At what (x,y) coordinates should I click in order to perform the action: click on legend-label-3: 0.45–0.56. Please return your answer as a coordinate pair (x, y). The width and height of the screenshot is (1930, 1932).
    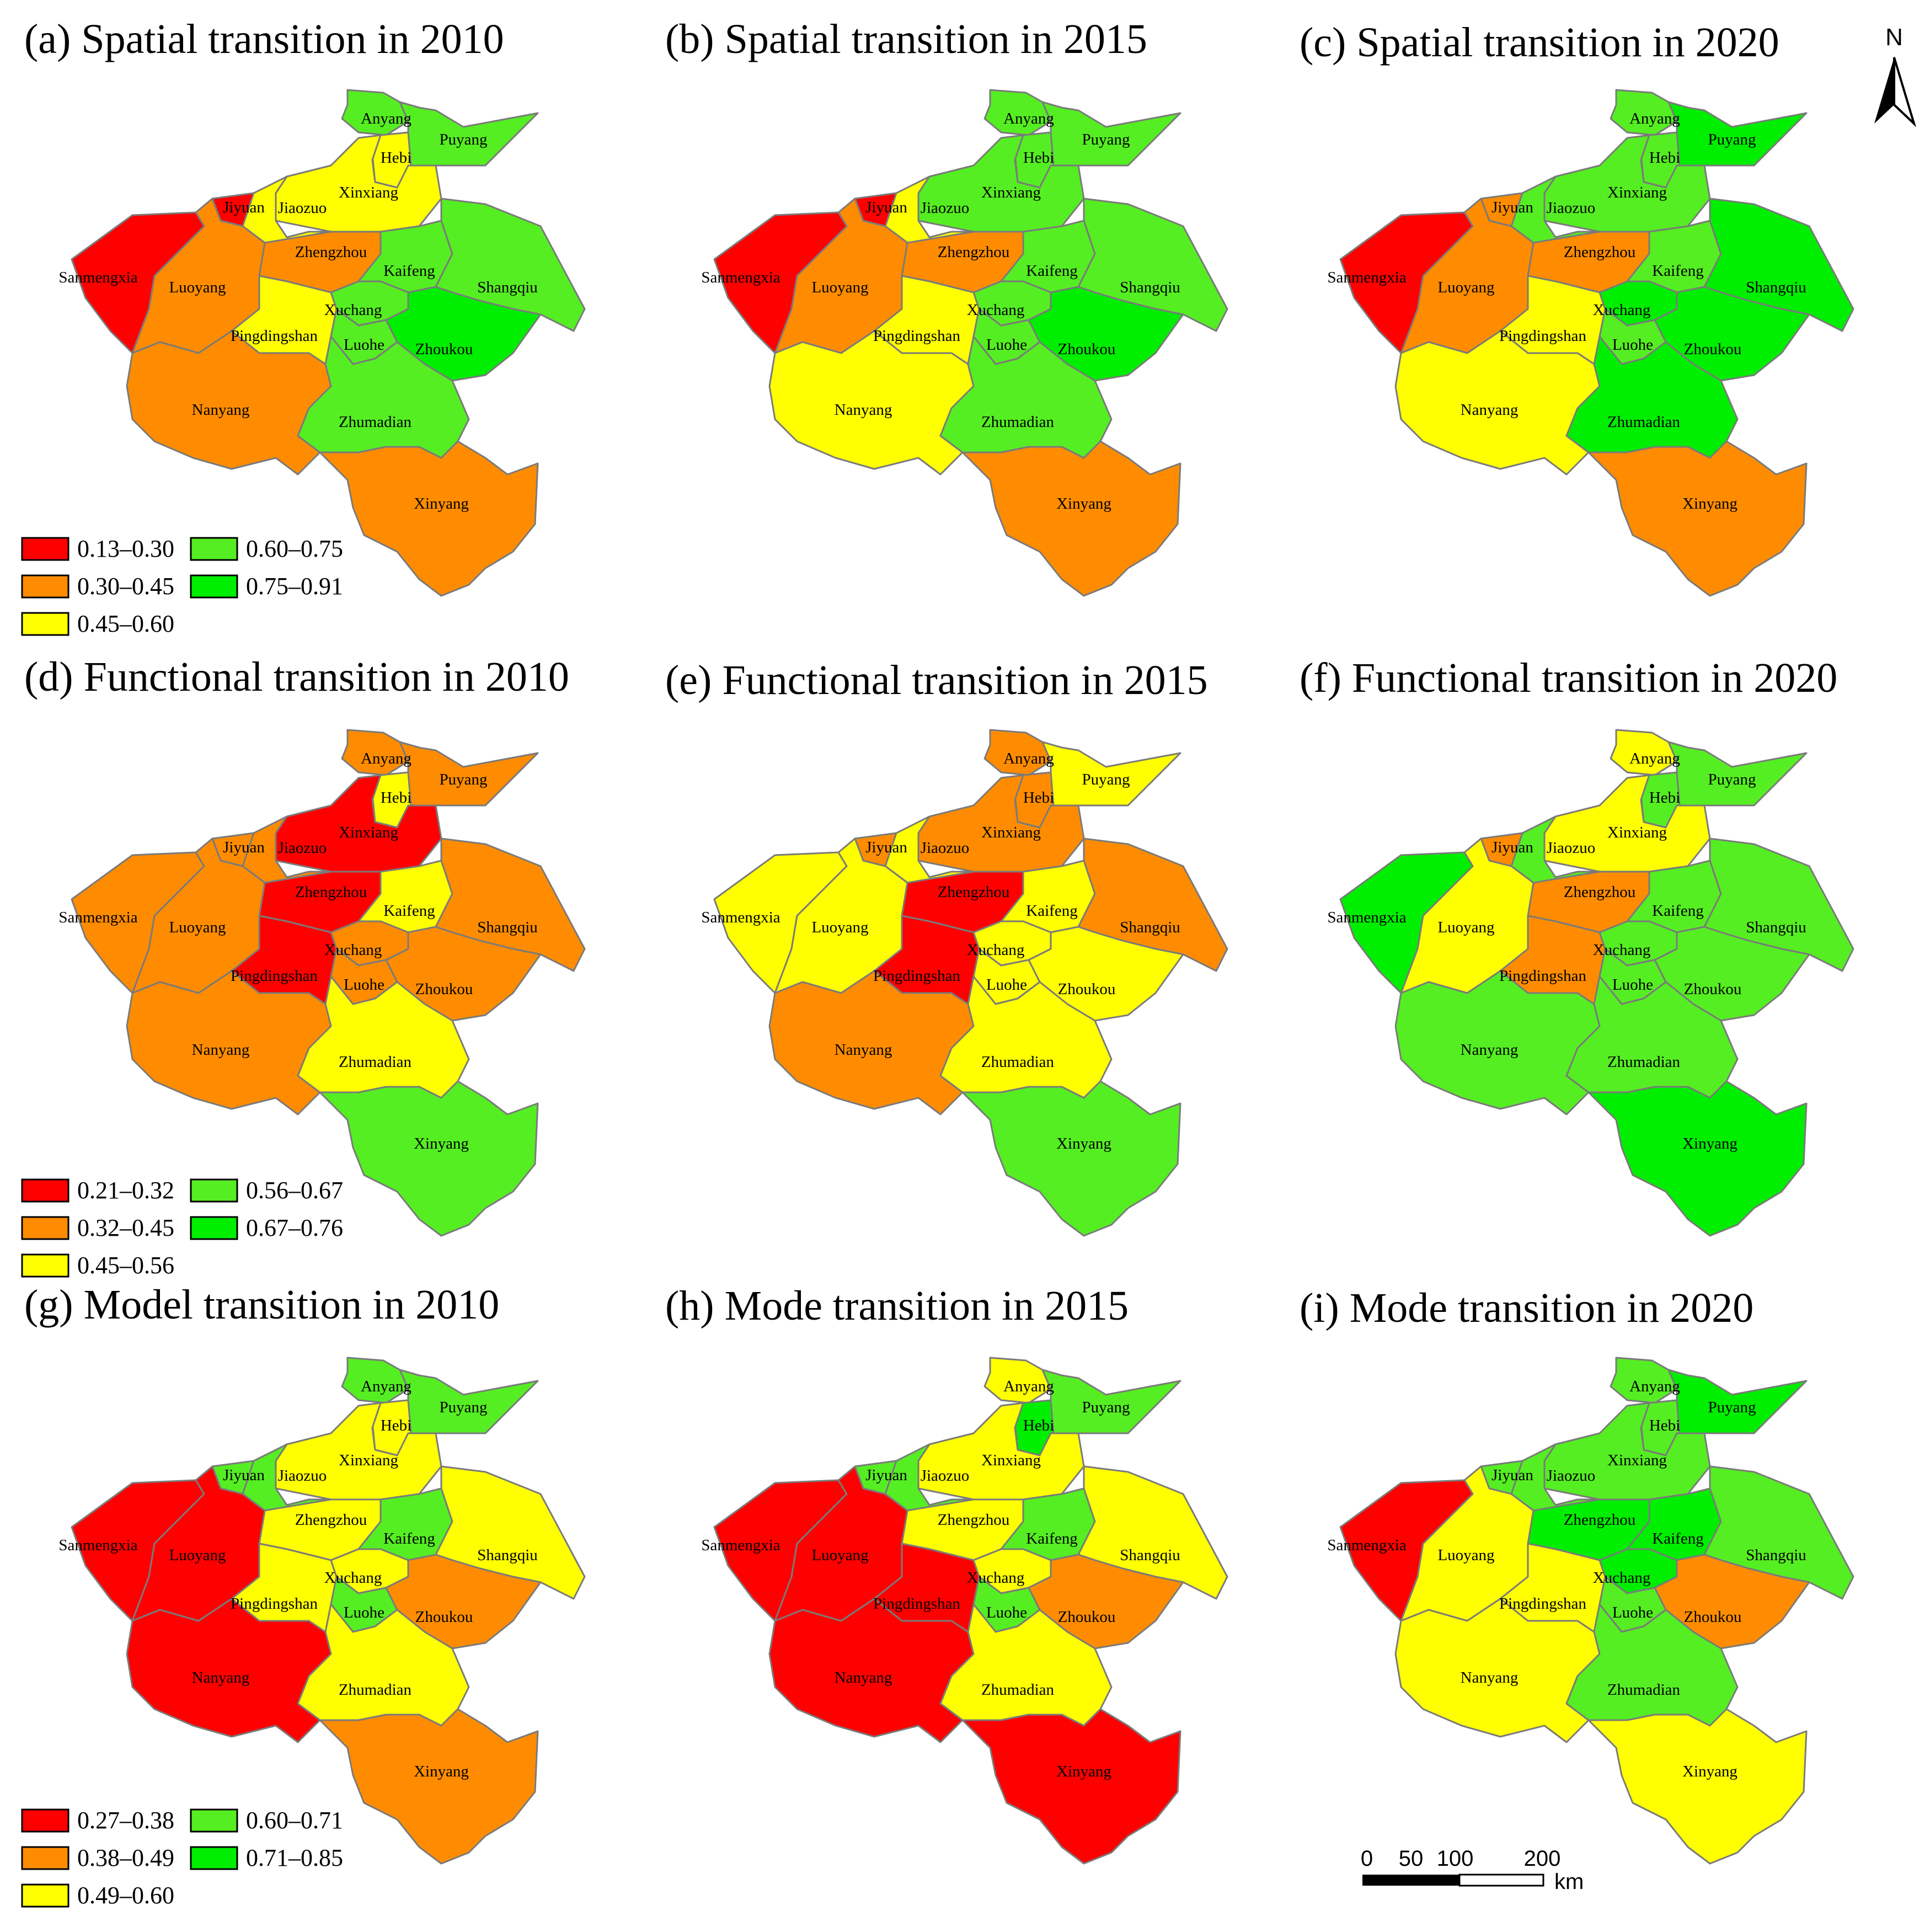
    Looking at the image, I should click on (126, 1265).